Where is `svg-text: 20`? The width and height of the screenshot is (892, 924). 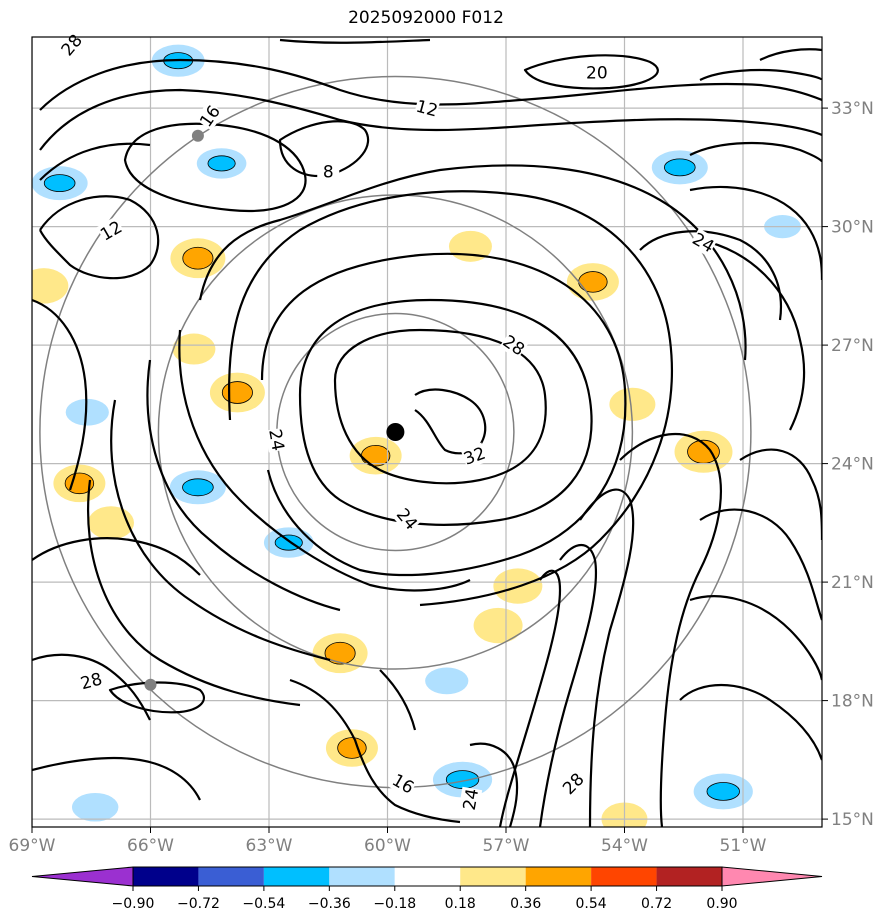
svg-text: 20 is located at coordinates (597, 74).